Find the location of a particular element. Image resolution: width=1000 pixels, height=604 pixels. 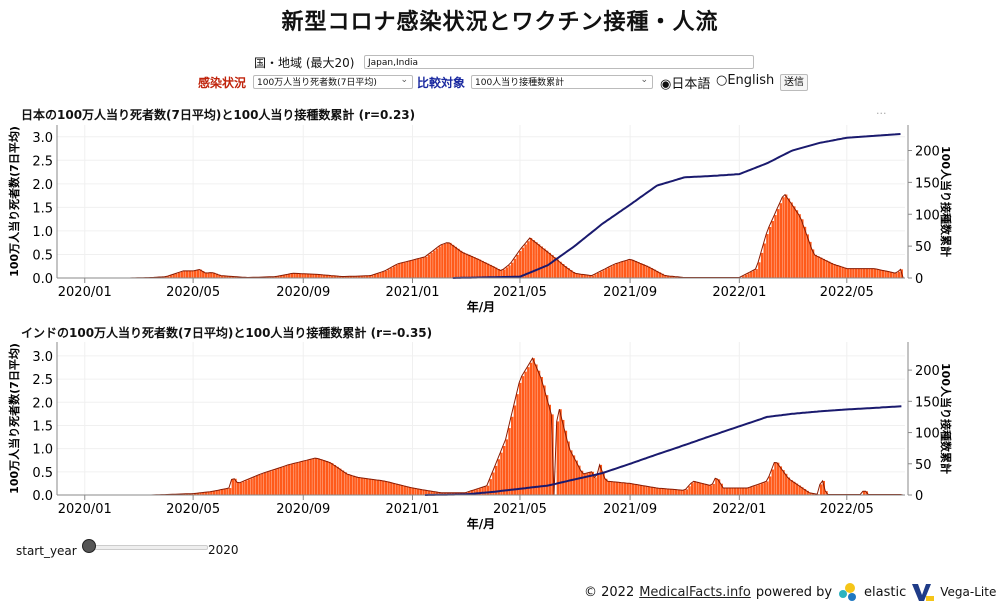

y-left-tick-label: 0.5 is located at coordinates (42, 473).